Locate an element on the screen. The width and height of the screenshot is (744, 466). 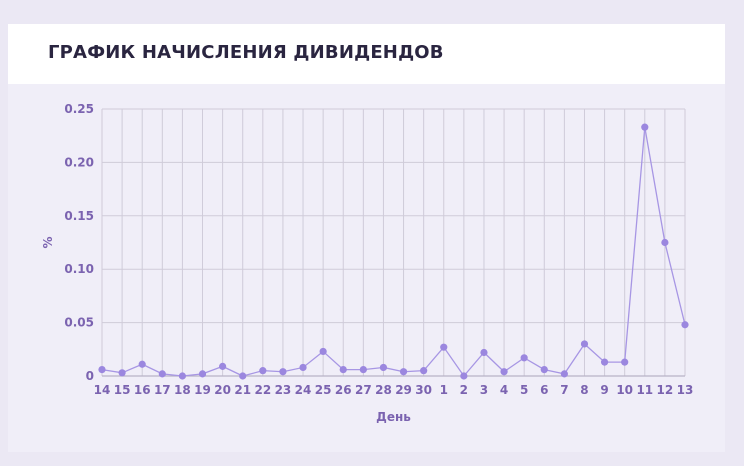
x-tick-label: 12 is located at coordinates (665, 390).